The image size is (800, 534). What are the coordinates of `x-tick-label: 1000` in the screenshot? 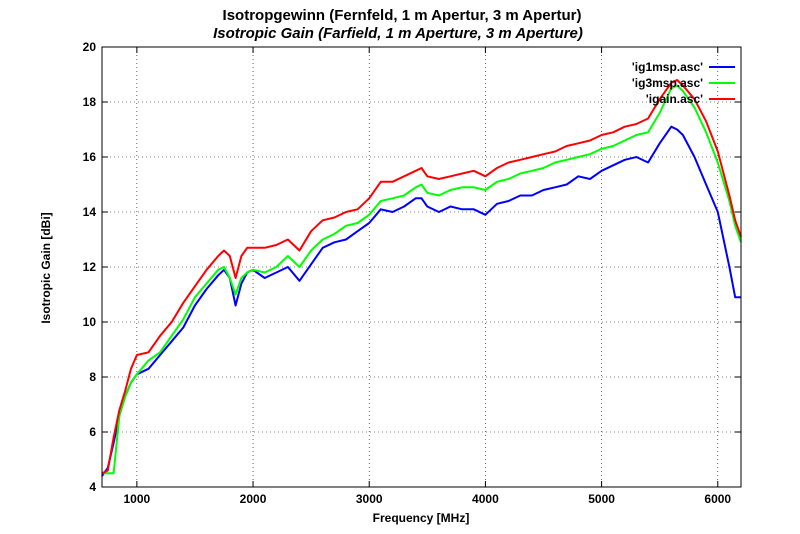 It's located at (137, 499).